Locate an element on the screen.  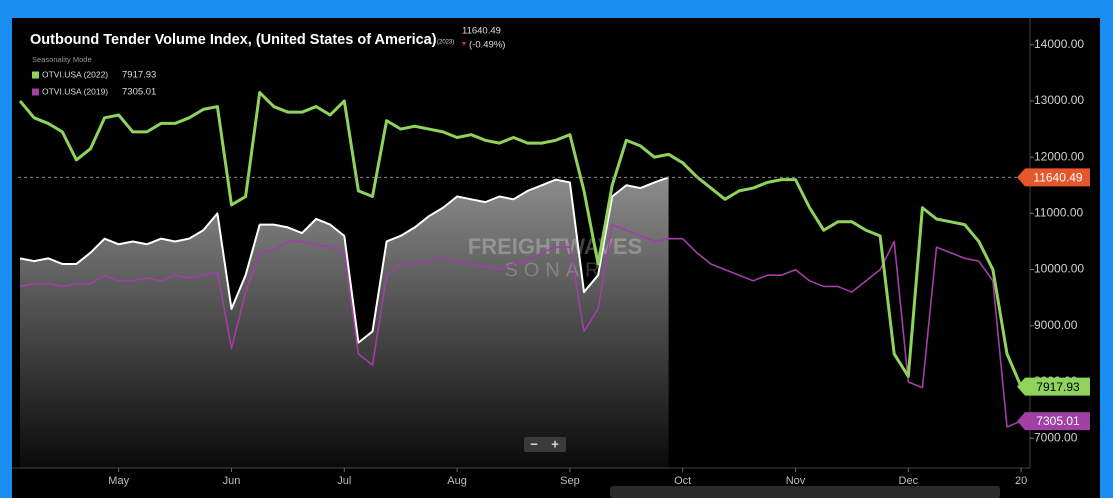
y-tick-label: 7000.00 is located at coordinates (1056, 437).